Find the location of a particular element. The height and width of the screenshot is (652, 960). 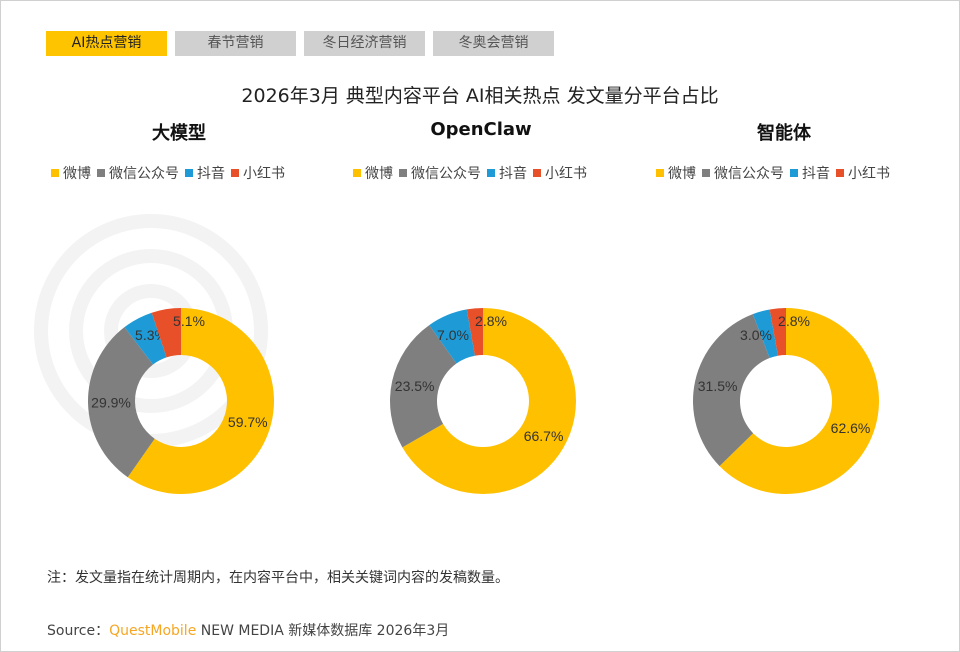

source-prefix: Source： is located at coordinates (78, 631).